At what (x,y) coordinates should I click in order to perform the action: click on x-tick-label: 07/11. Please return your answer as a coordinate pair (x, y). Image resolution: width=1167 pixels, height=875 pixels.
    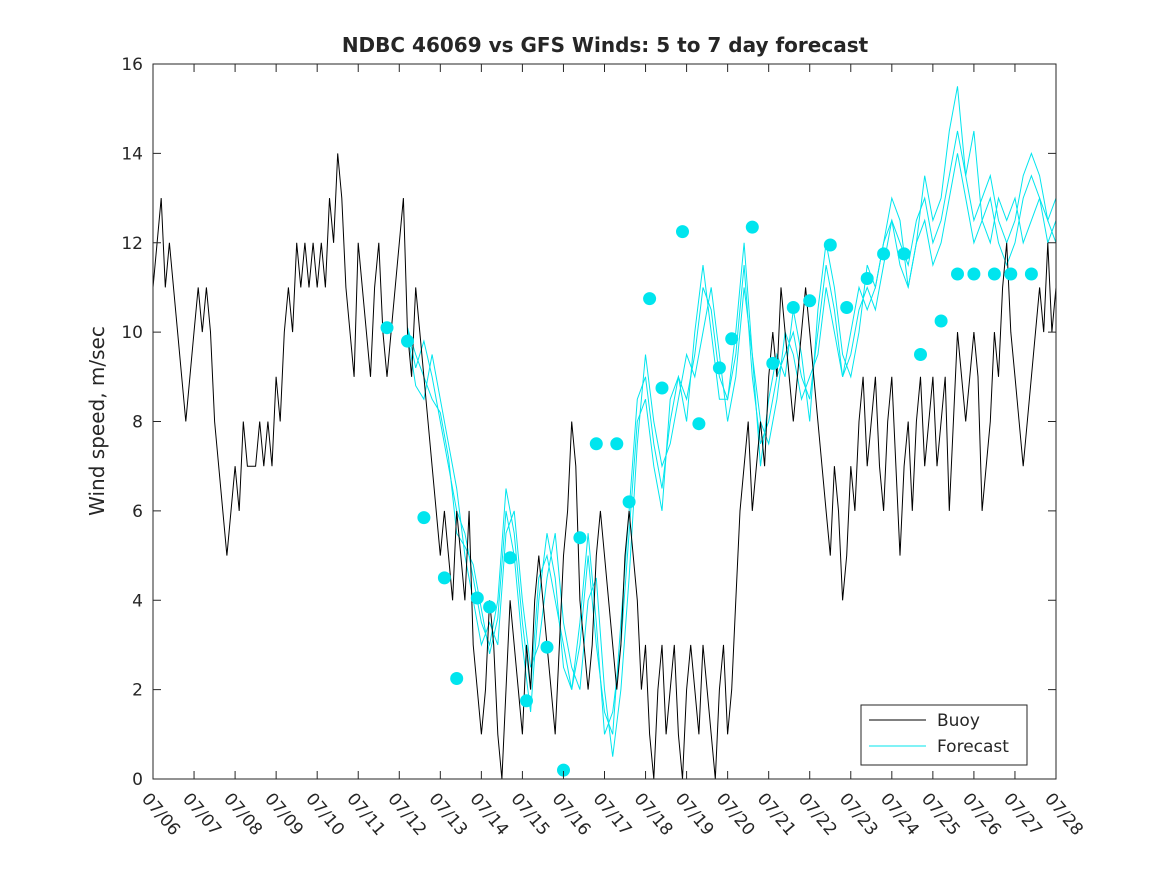
    Looking at the image, I should click on (365, 814).